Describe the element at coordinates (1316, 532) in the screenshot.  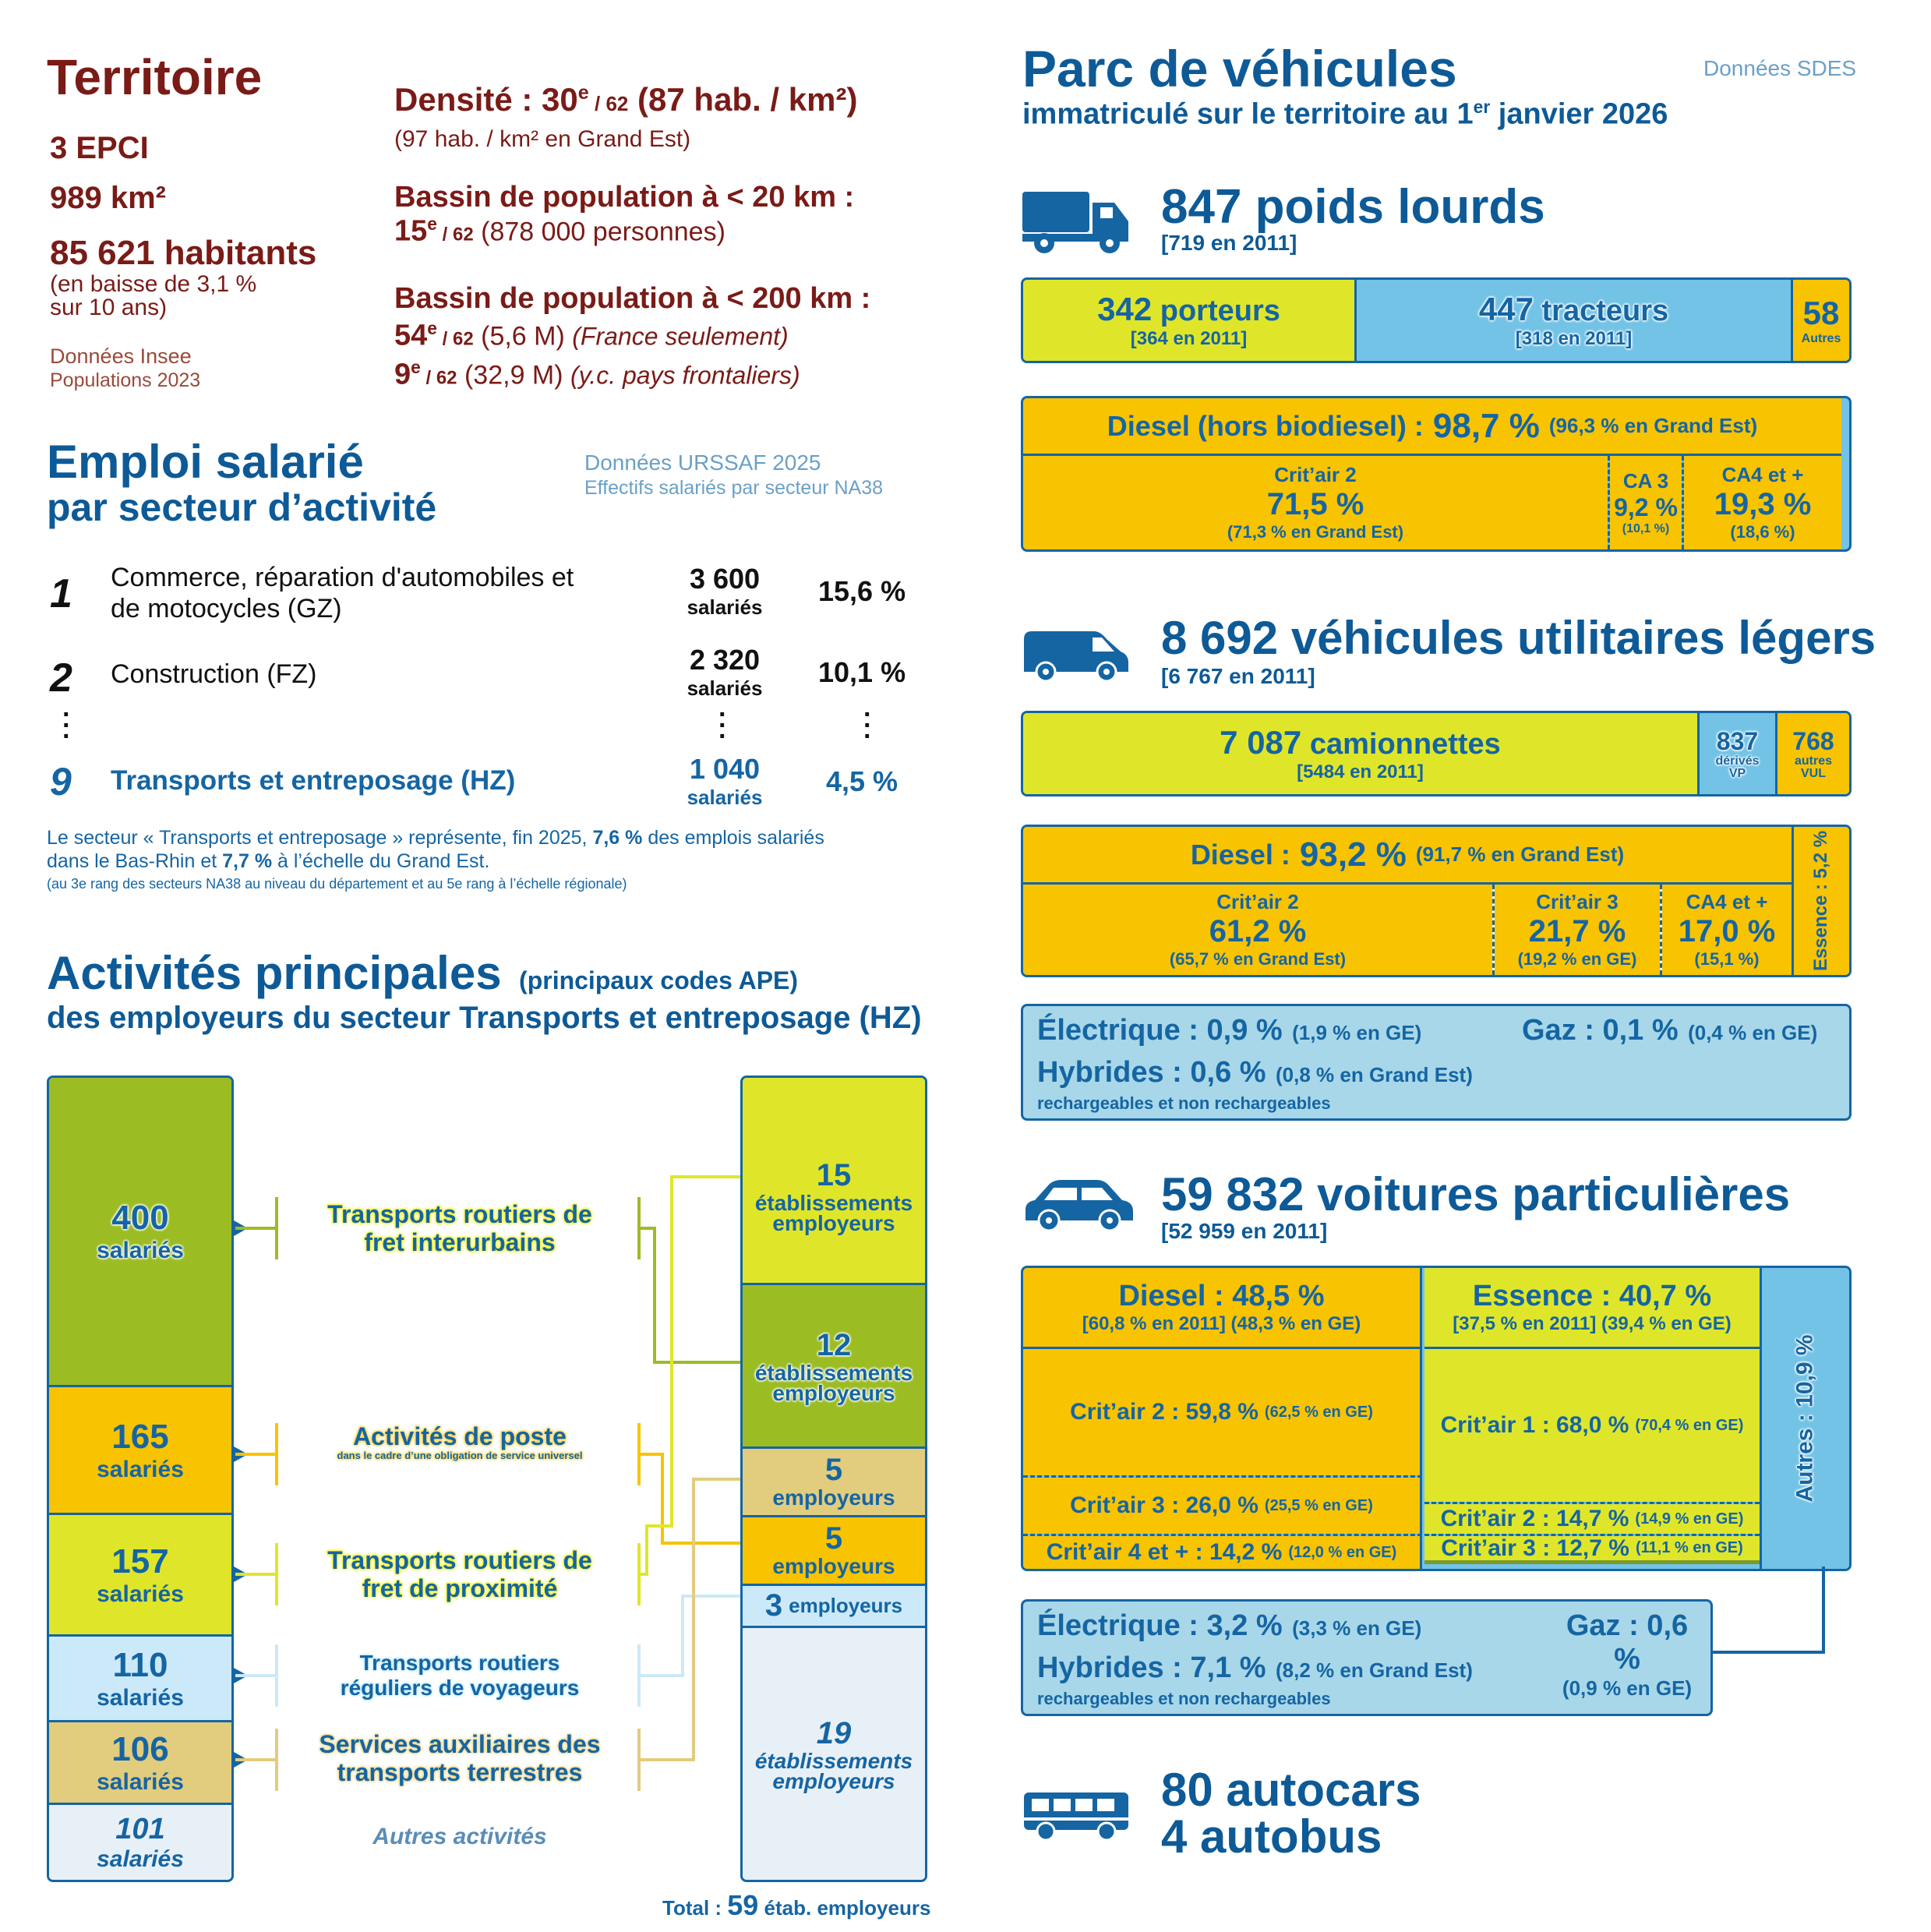
I see `pl-c2-s: (71,3 % en Grand Est)` at that location.